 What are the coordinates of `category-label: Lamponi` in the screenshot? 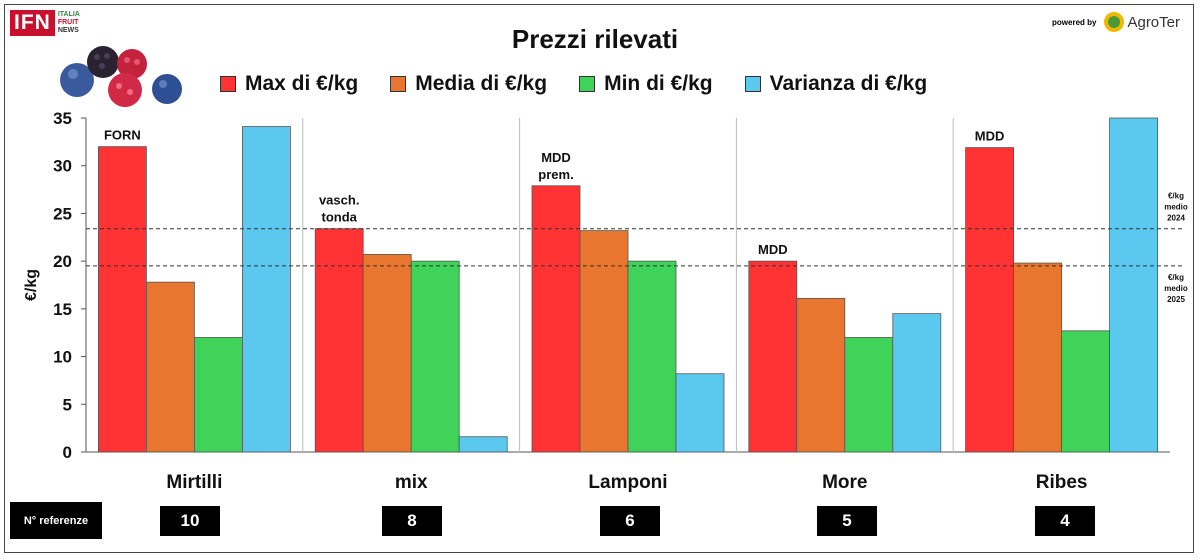 It's located at (627, 482).